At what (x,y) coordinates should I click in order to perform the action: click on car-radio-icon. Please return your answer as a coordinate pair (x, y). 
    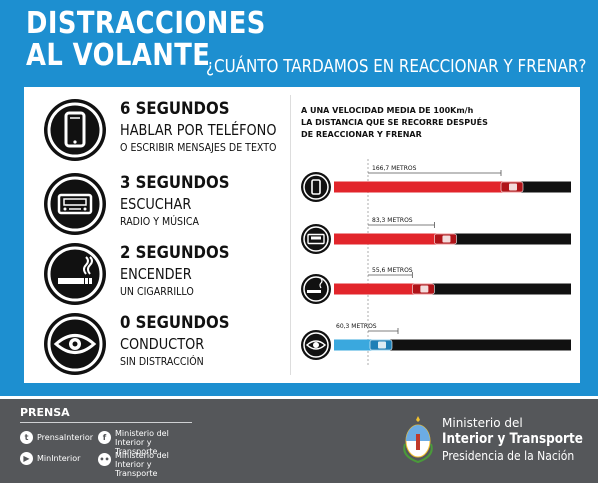
    Looking at the image, I should click on (75, 204).